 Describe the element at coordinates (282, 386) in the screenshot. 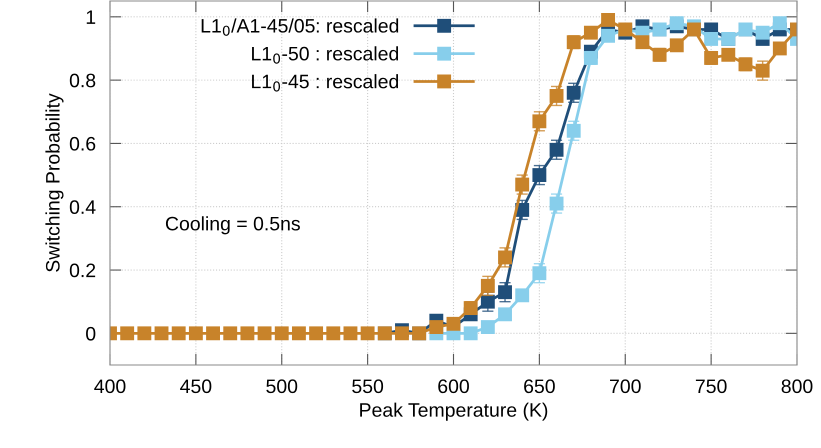

I see `x-tick-label: 500` at that location.